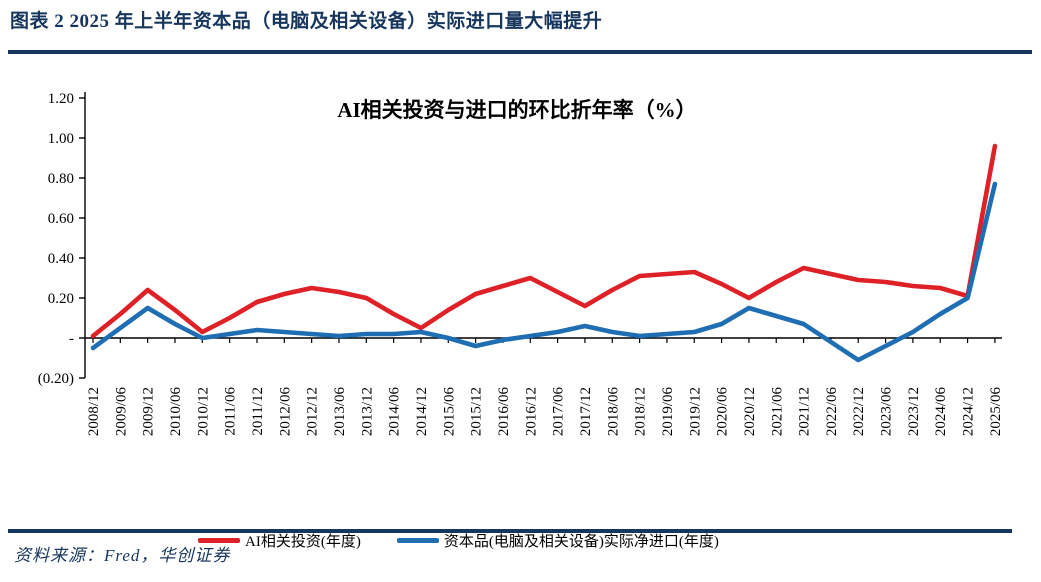 This screenshot has width=1041, height=582. What do you see at coordinates (777, 412) in the screenshot?
I see `x-tick-label: 2021/06` at bounding box center [777, 412].